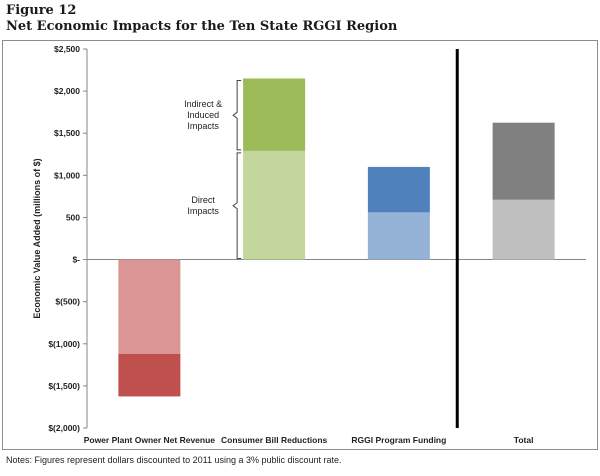  I want to click on x-category-label: RGGI Program Funding, so click(398, 440).